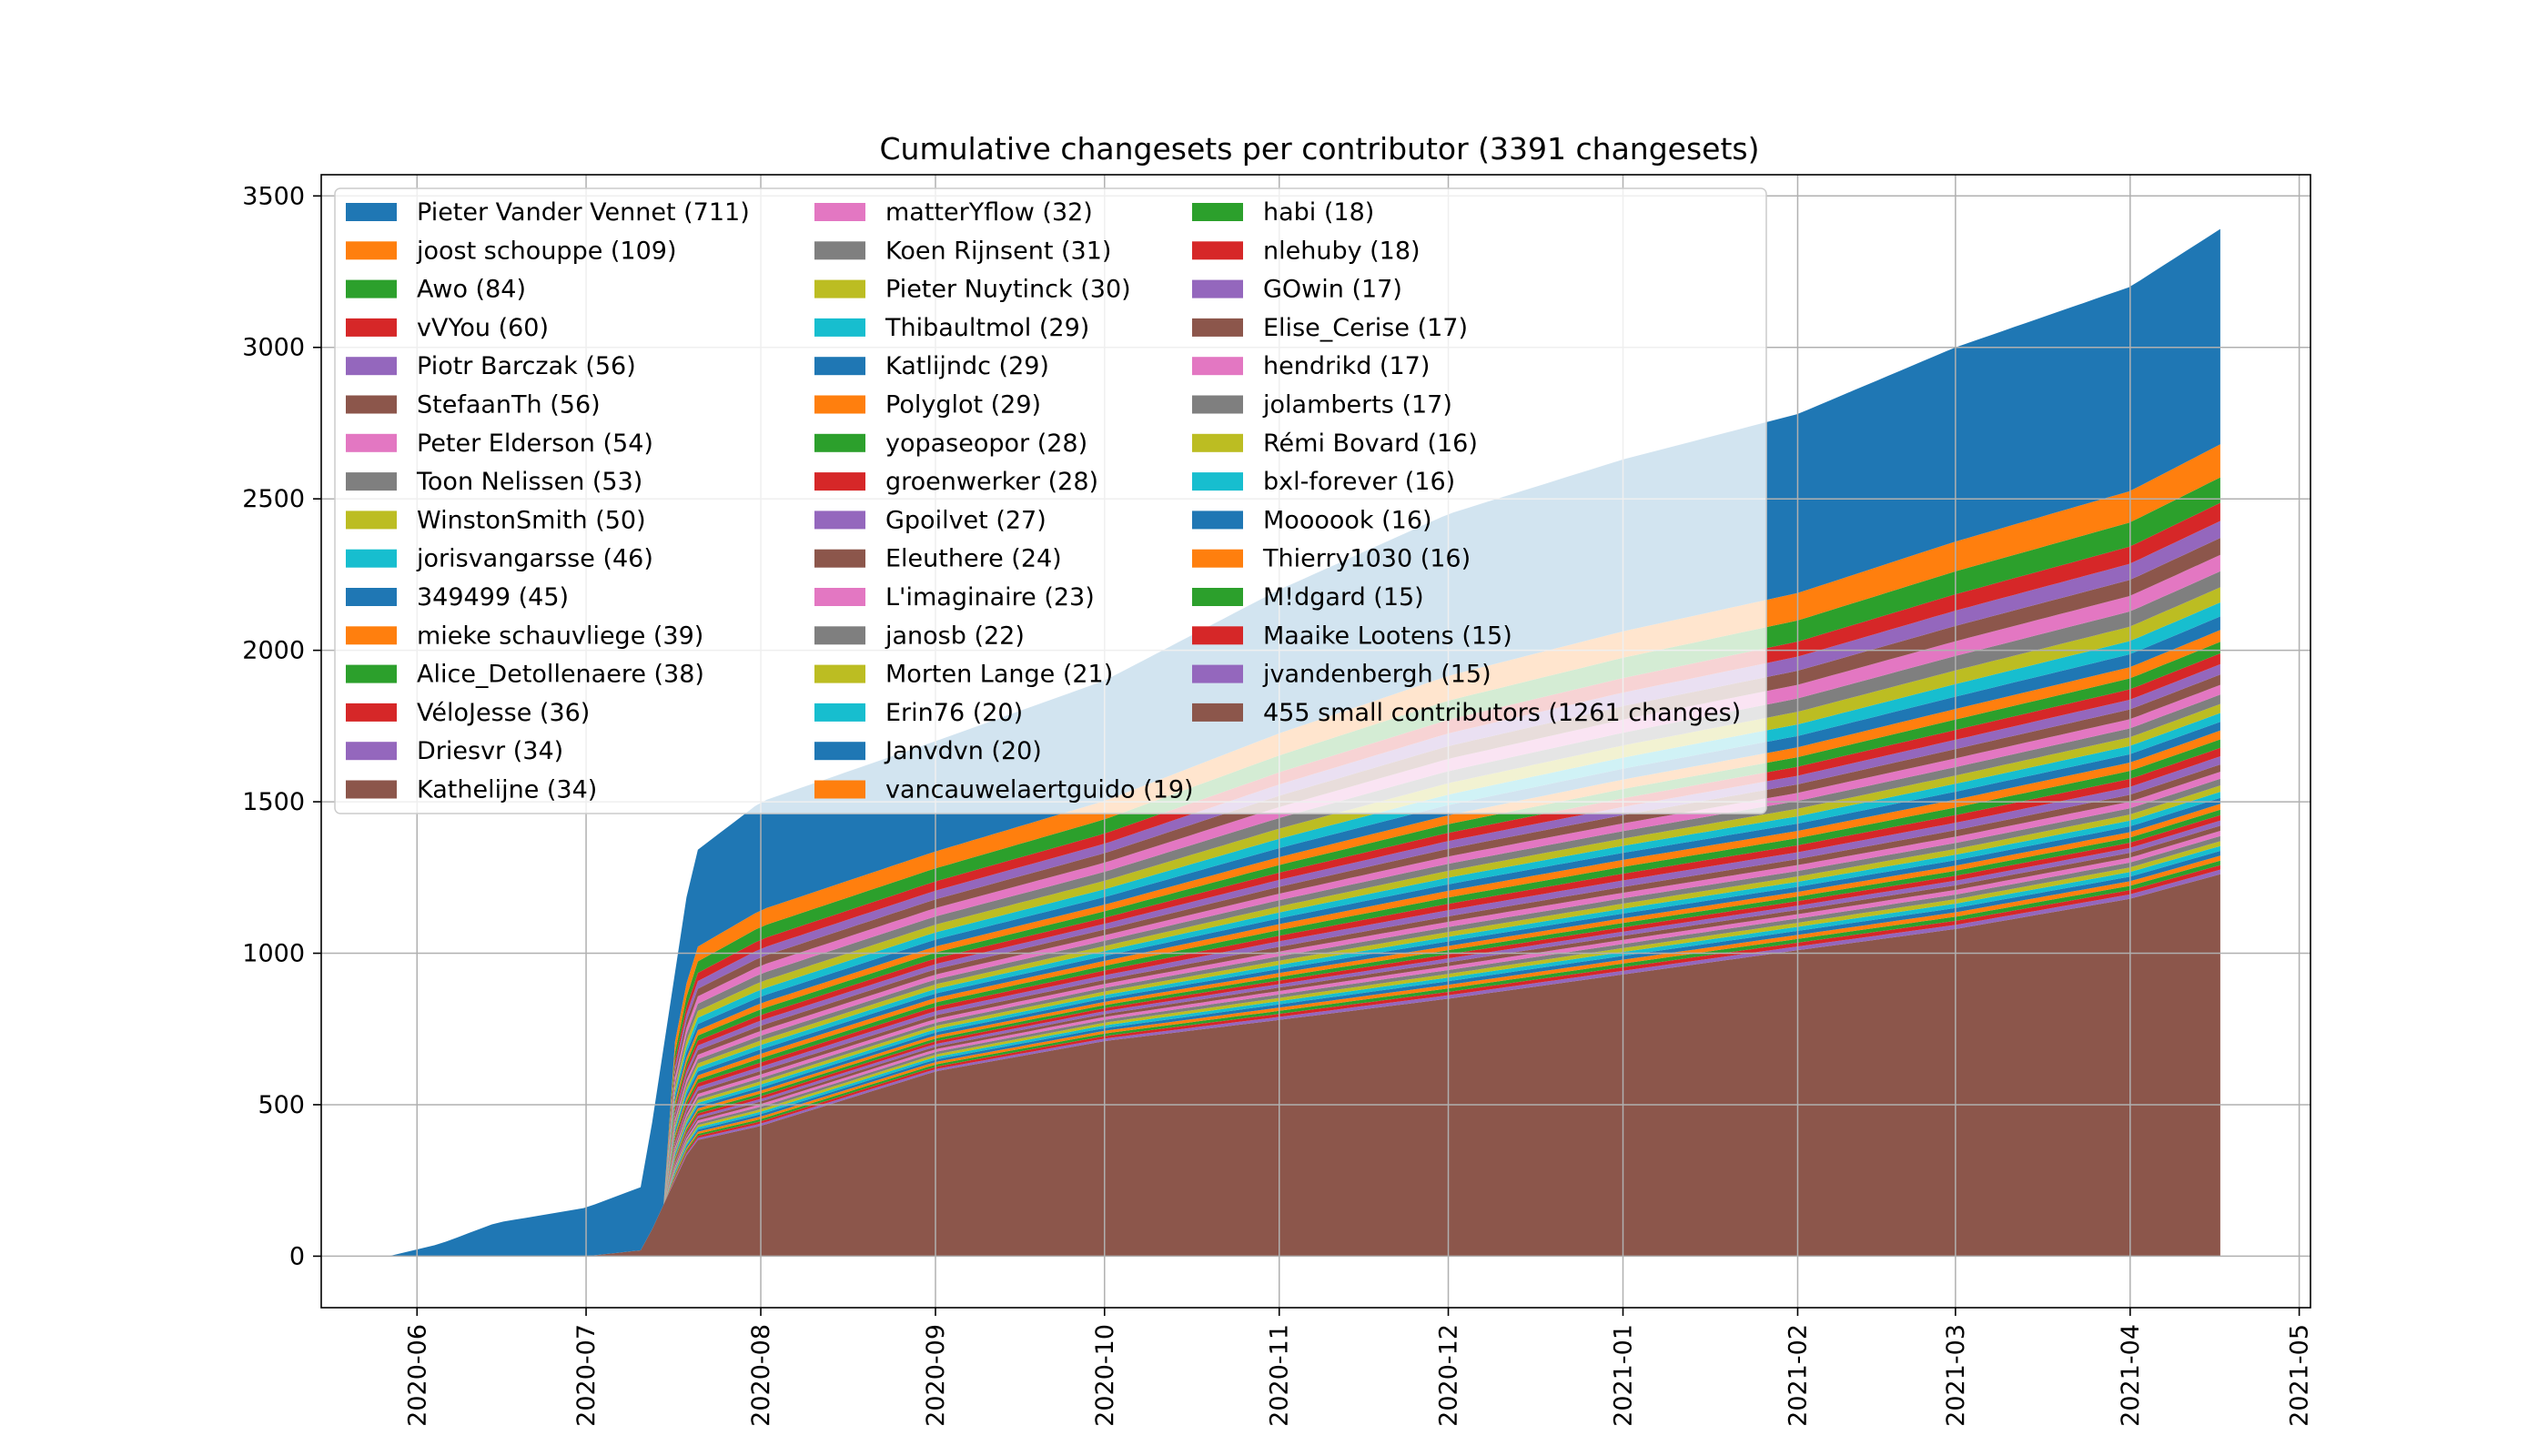 This screenshot has height=1456, width=2548. What do you see at coordinates (490, 751) in the screenshot?
I see `legend-label-14: Driesvr (34)` at bounding box center [490, 751].